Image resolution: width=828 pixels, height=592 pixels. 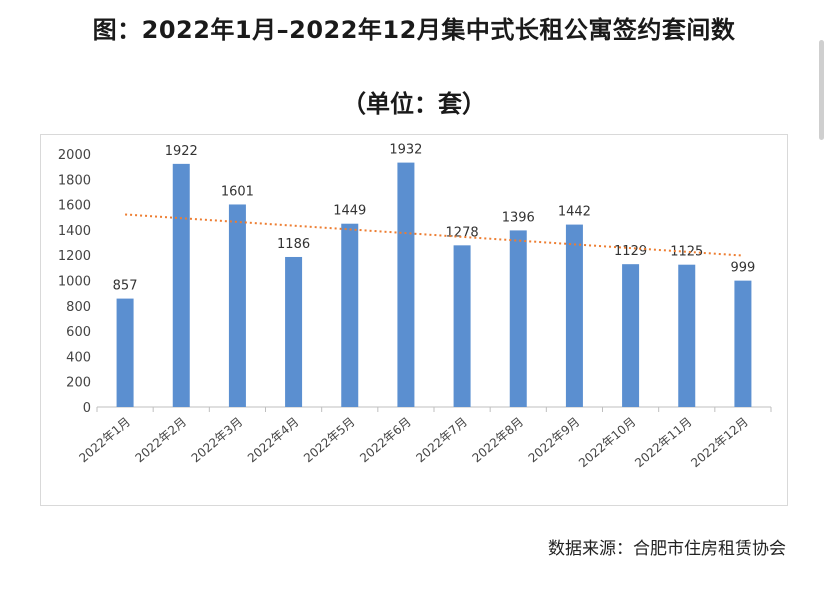 What do you see at coordinates (74, 256) in the screenshot?
I see `y-tick-label: 1200` at bounding box center [74, 256].